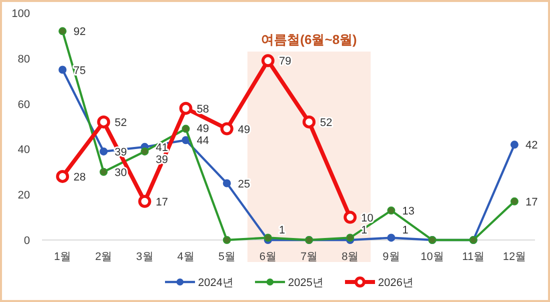 The image size is (550, 302). I want to click on x-tick-label: 7월, so click(309, 257).